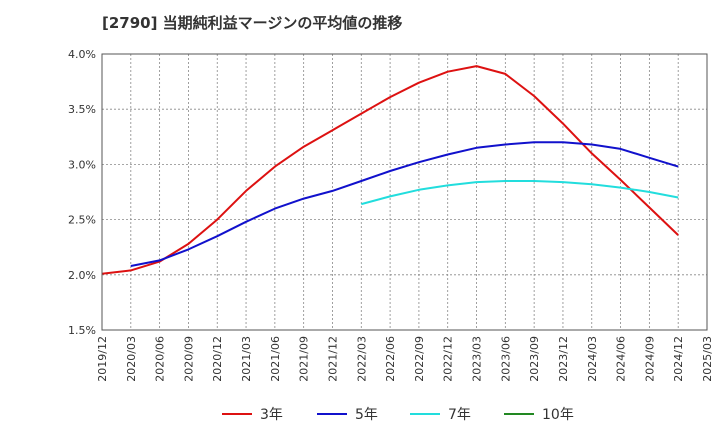  What do you see at coordinates (160, 359) in the screenshot?
I see `x-tick-label: 2020/06` at bounding box center [160, 359].